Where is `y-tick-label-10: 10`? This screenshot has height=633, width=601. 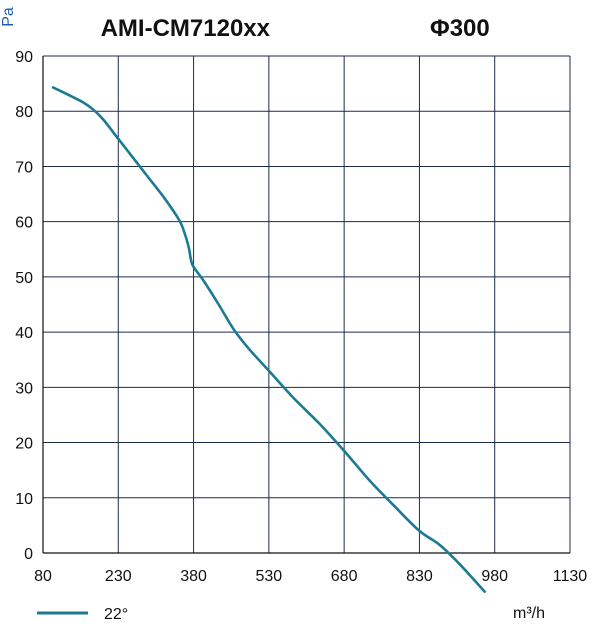 y-tick-label-10: 10 is located at coordinates (24, 499).